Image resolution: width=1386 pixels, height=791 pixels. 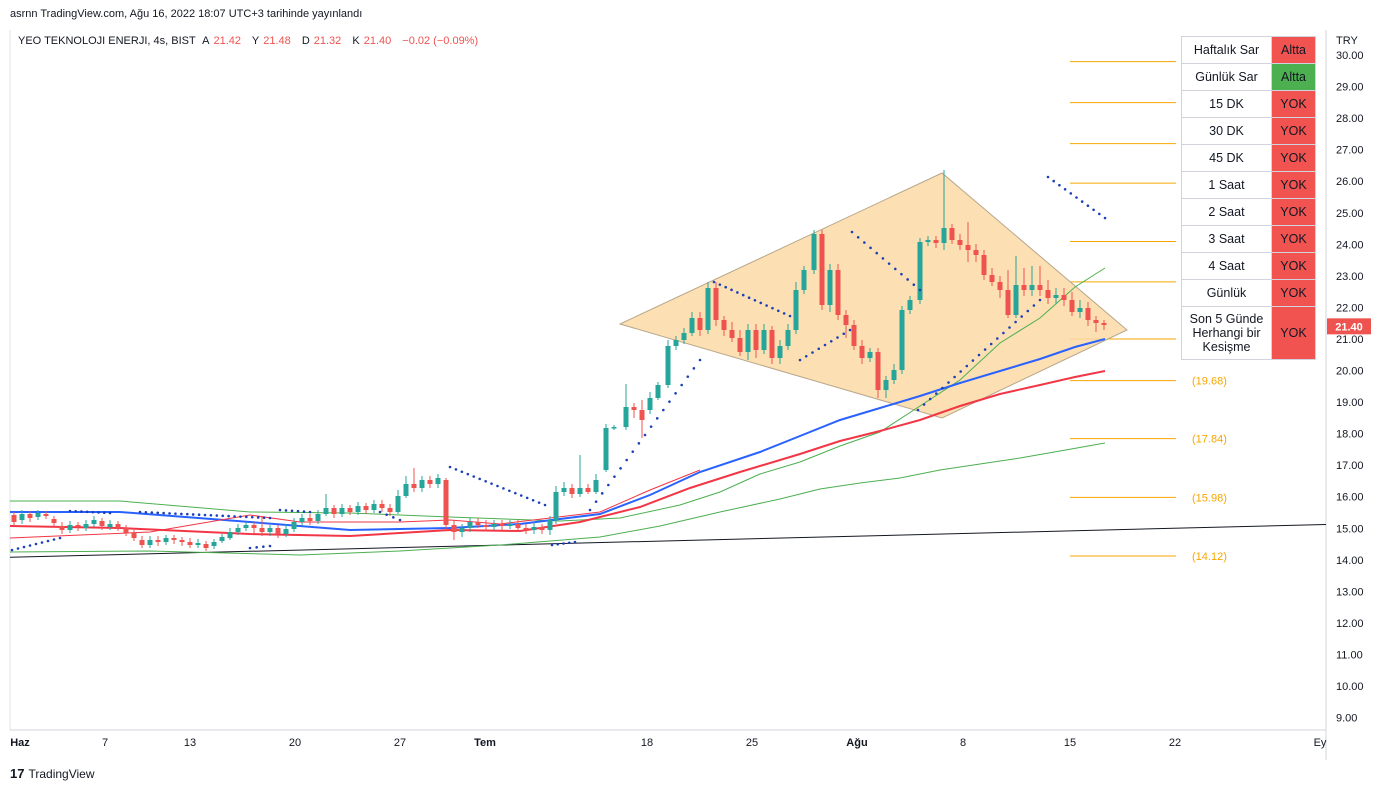 I want to click on signal-label: 3 Saat, so click(x=1226, y=239).